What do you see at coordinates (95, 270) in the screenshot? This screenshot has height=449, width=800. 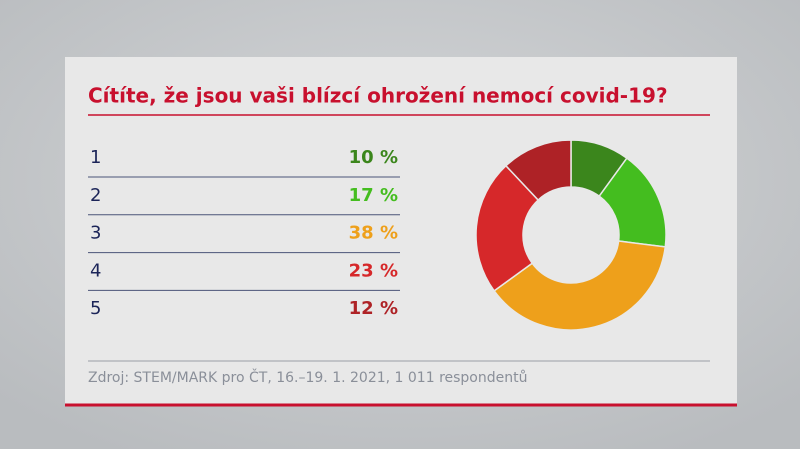 I see `category-label: 4` at bounding box center [95, 270].